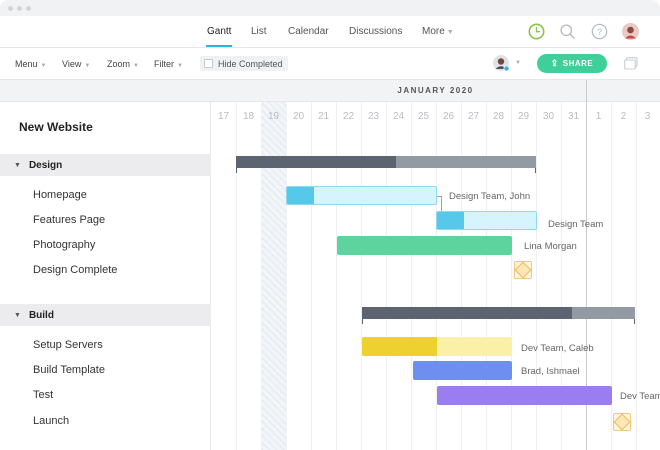 The image size is (660, 450). What do you see at coordinates (373, 116) in the screenshot?
I see `day-label: 23` at bounding box center [373, 116].